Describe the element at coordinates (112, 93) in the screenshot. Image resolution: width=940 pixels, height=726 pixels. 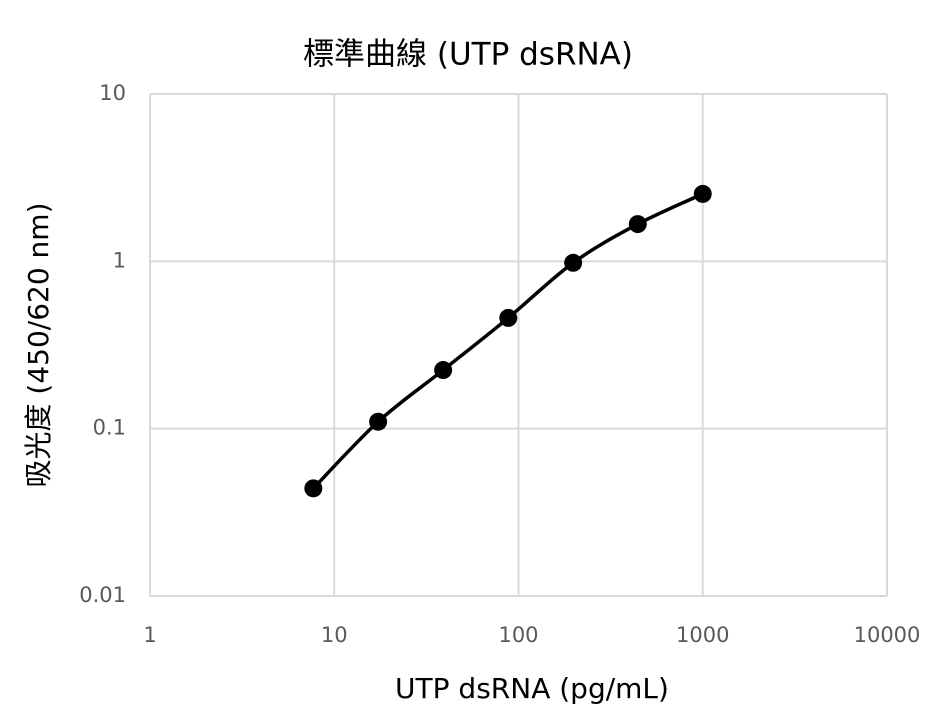
I see `y-tick-label: 10` at that location.